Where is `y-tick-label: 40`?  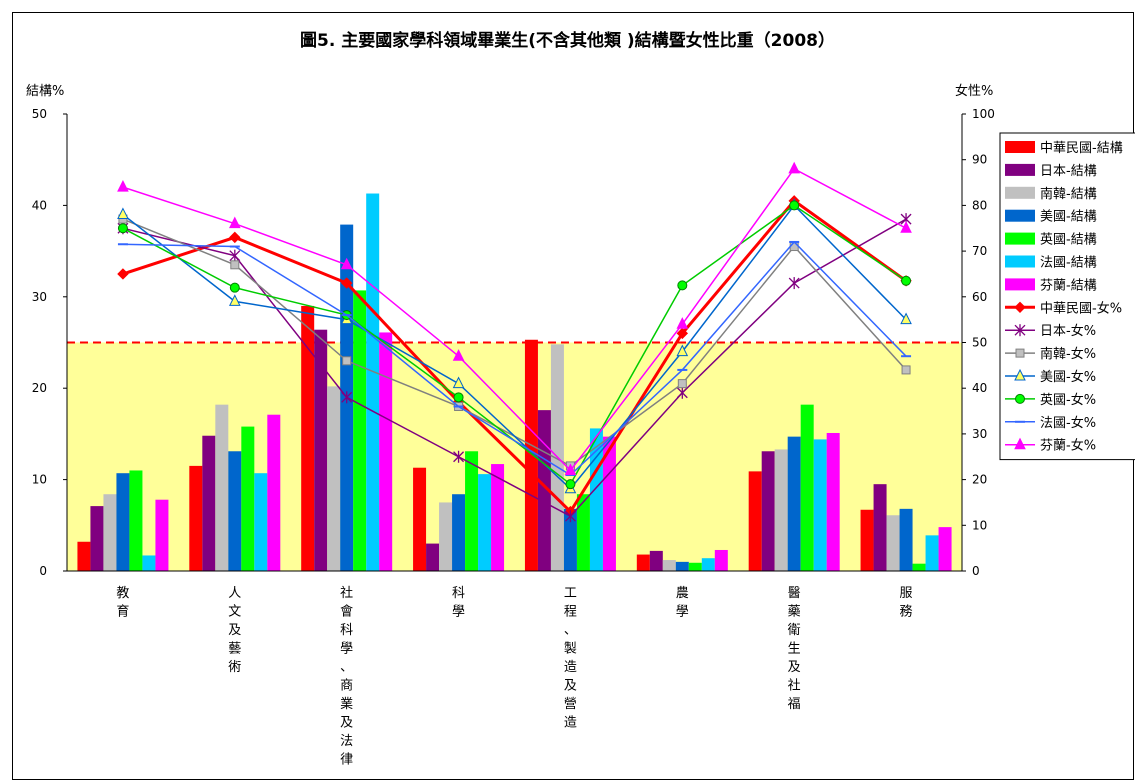 y-tick-label: 40 is located at coordinates (39, 205).